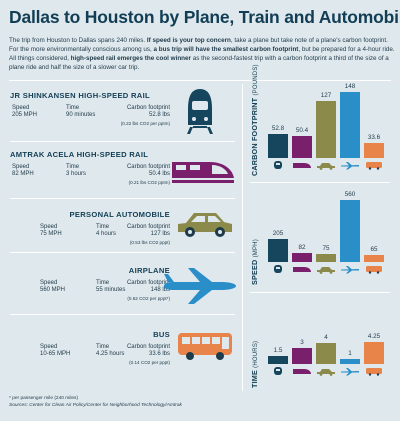  I want to click on bar-time-bus, so click(374, 353).